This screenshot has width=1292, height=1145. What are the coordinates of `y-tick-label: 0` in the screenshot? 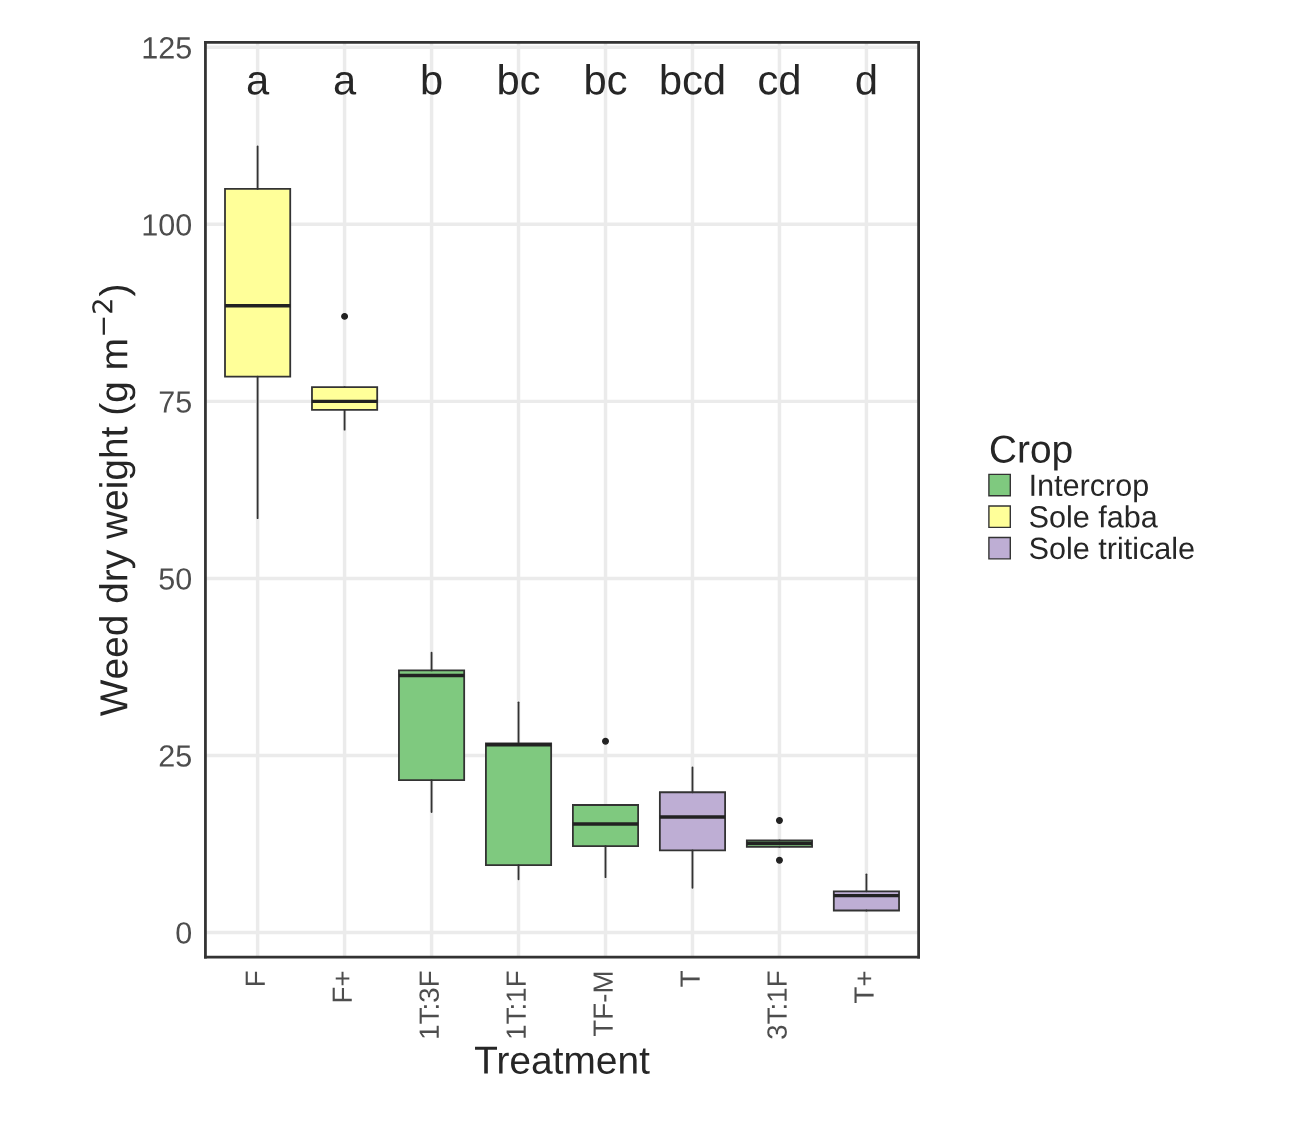 It's located at (184, 933).